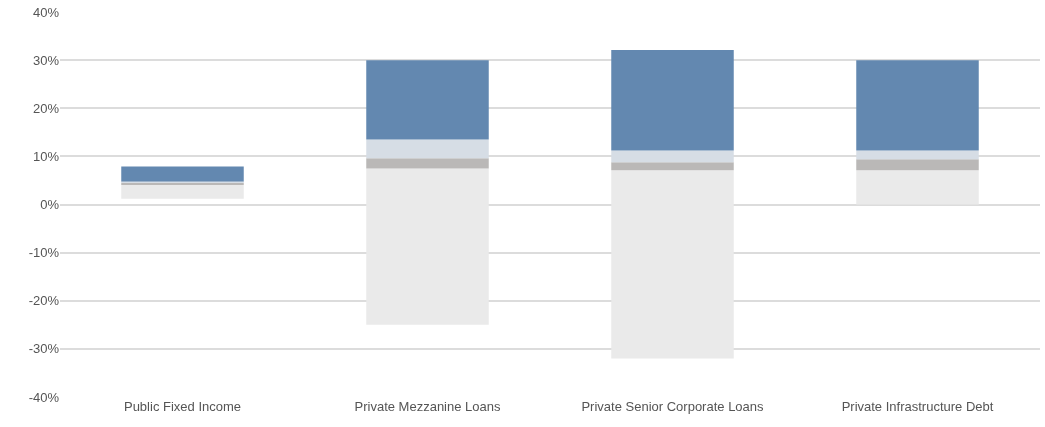 Image resolution: width=1045 pixels, height=427 pixels. What do you see at coordinates (182, 406) in the screenshot?
I see `x-tick-label: Public Fixed Income` at bounding box center [182, 406].